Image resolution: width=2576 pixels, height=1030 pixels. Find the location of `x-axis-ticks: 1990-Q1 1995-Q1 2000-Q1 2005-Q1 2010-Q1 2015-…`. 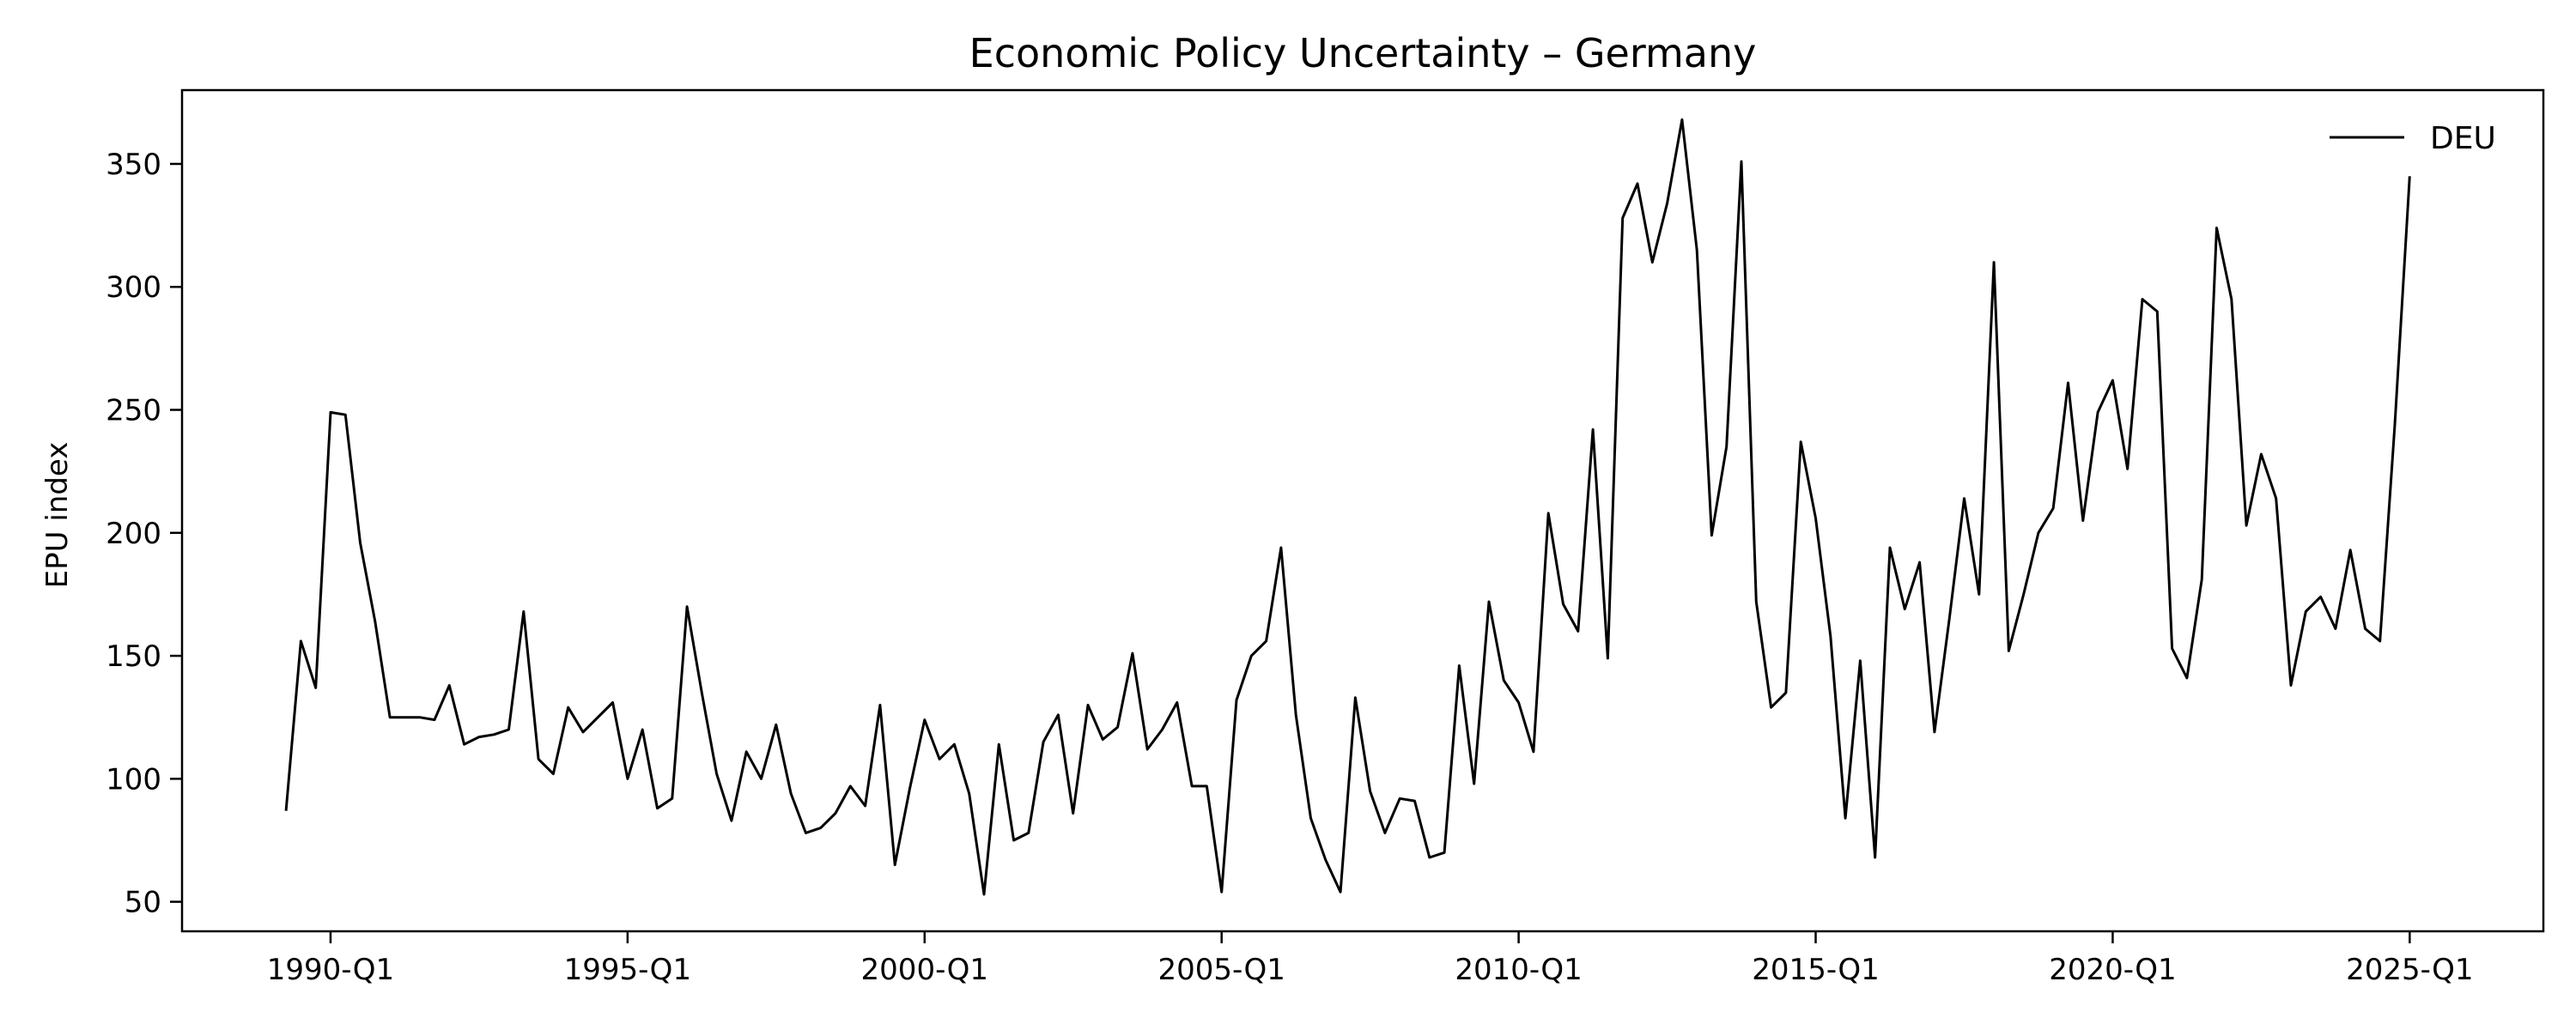

x-axis-ticks: 1990-Q1 1995-Q1 2000-Q1 2005-Q1 2010-Q1 2015-… is located at coordinates (1371, 959).